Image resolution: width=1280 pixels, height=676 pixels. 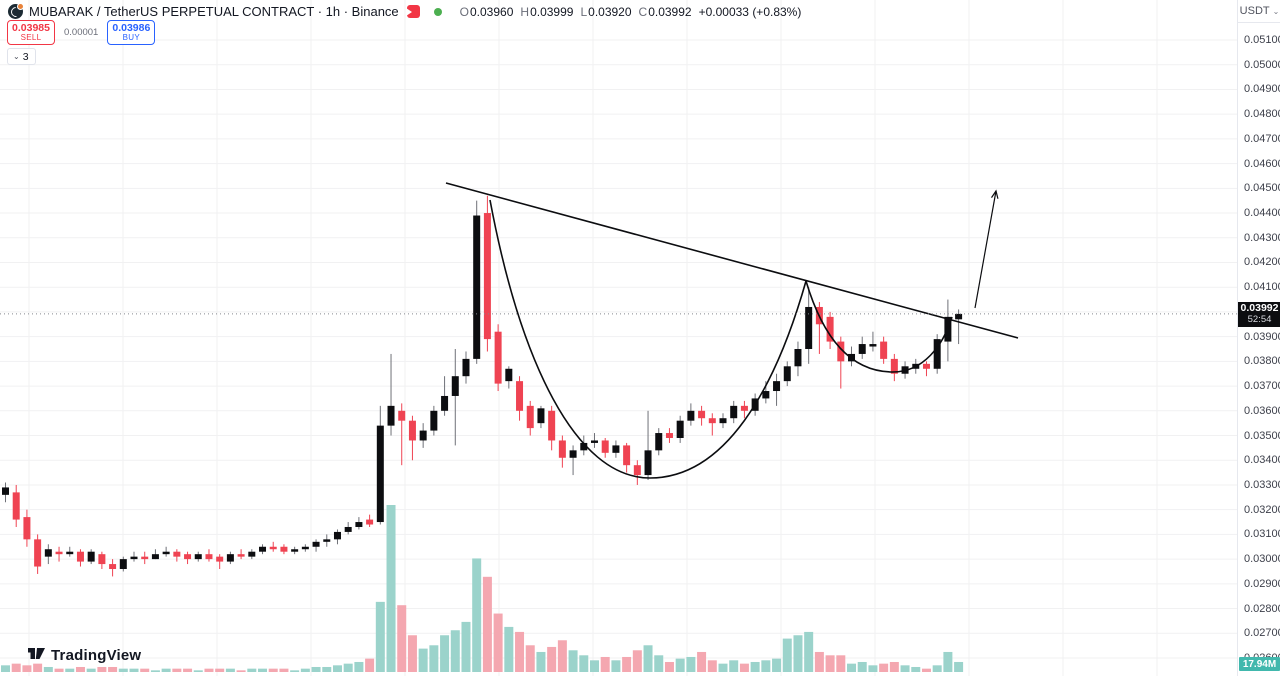 What do you see at coordinates (552, 11) in the screenshot?
I see `high-value: 0.03999` at bounding box center [552, 11].